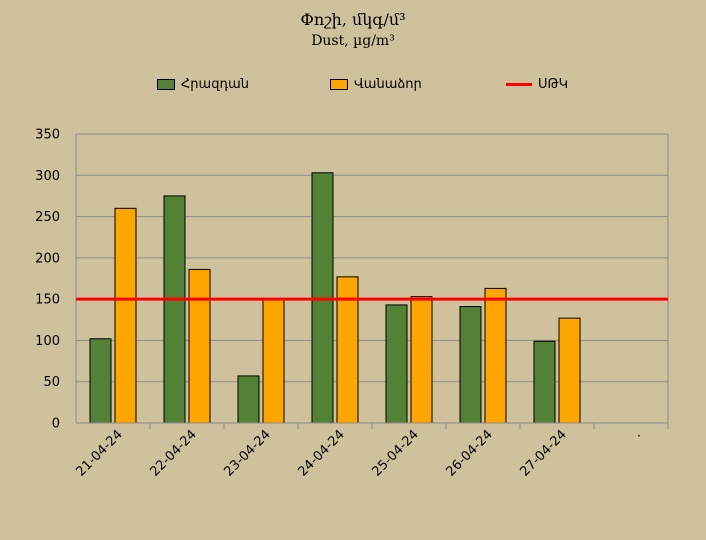 This screenshot has width=706, height=540. What do you see at coordinates (395, 453) in the screenshot?
I see `x-tick-label: 25-04-24` at bounding box center [395, 453].